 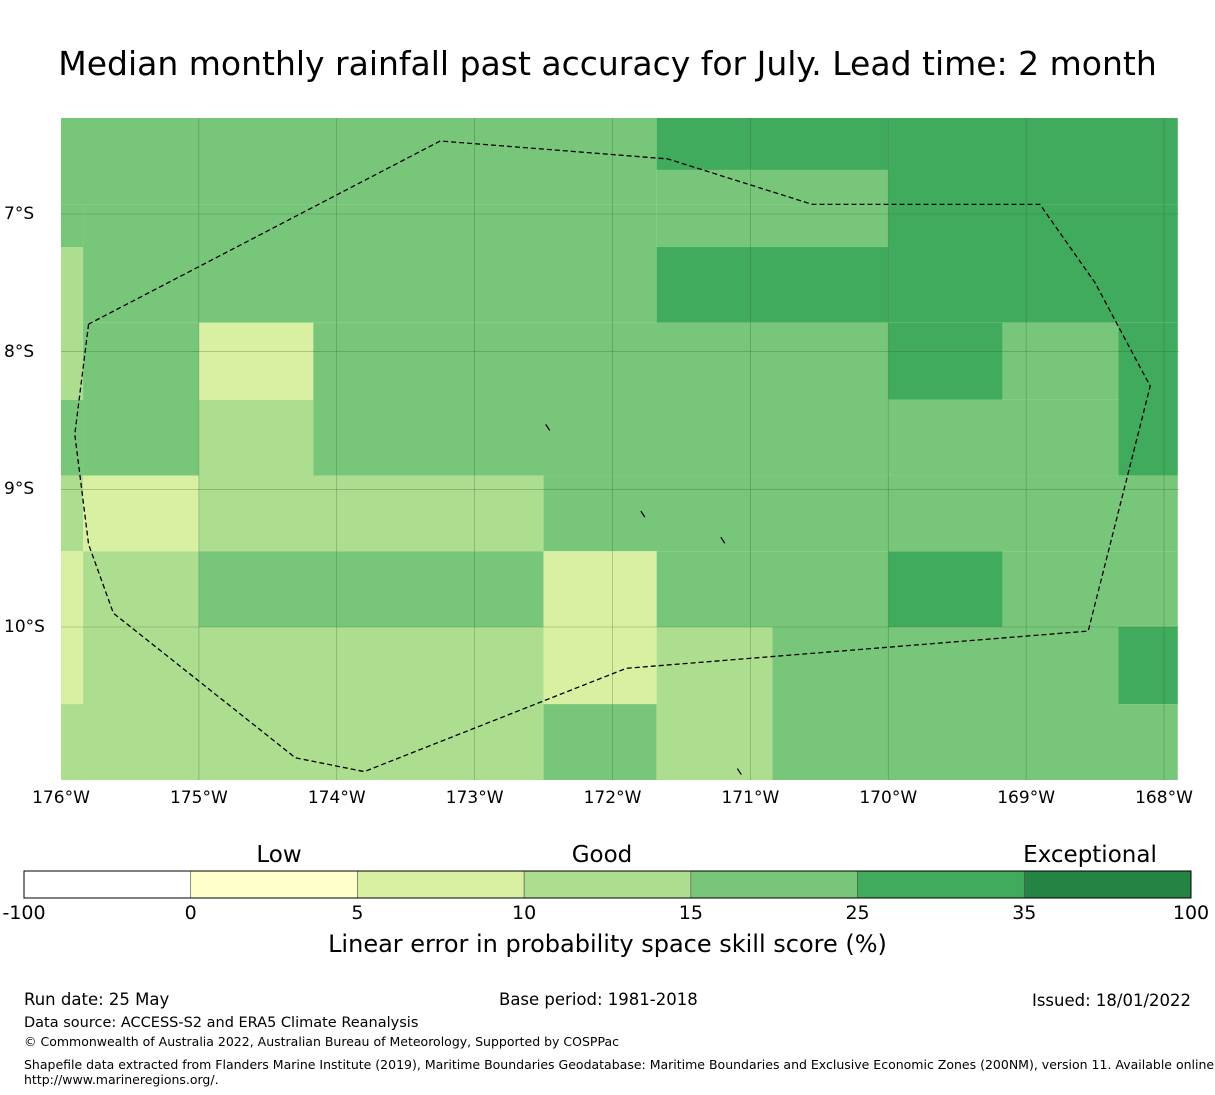 I want to click on category-low: Low, so click(x=279, y=855).